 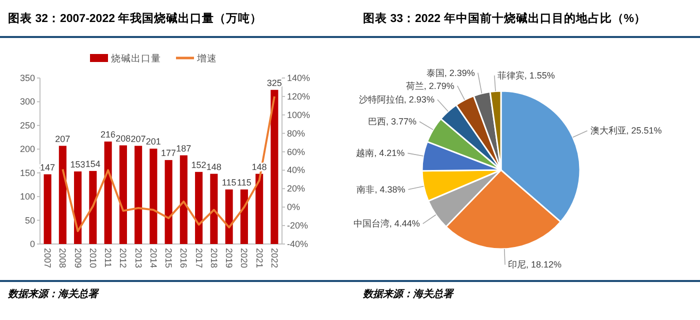 I want to click on y2-tick-label: 20%, so click(x=296, y=189).